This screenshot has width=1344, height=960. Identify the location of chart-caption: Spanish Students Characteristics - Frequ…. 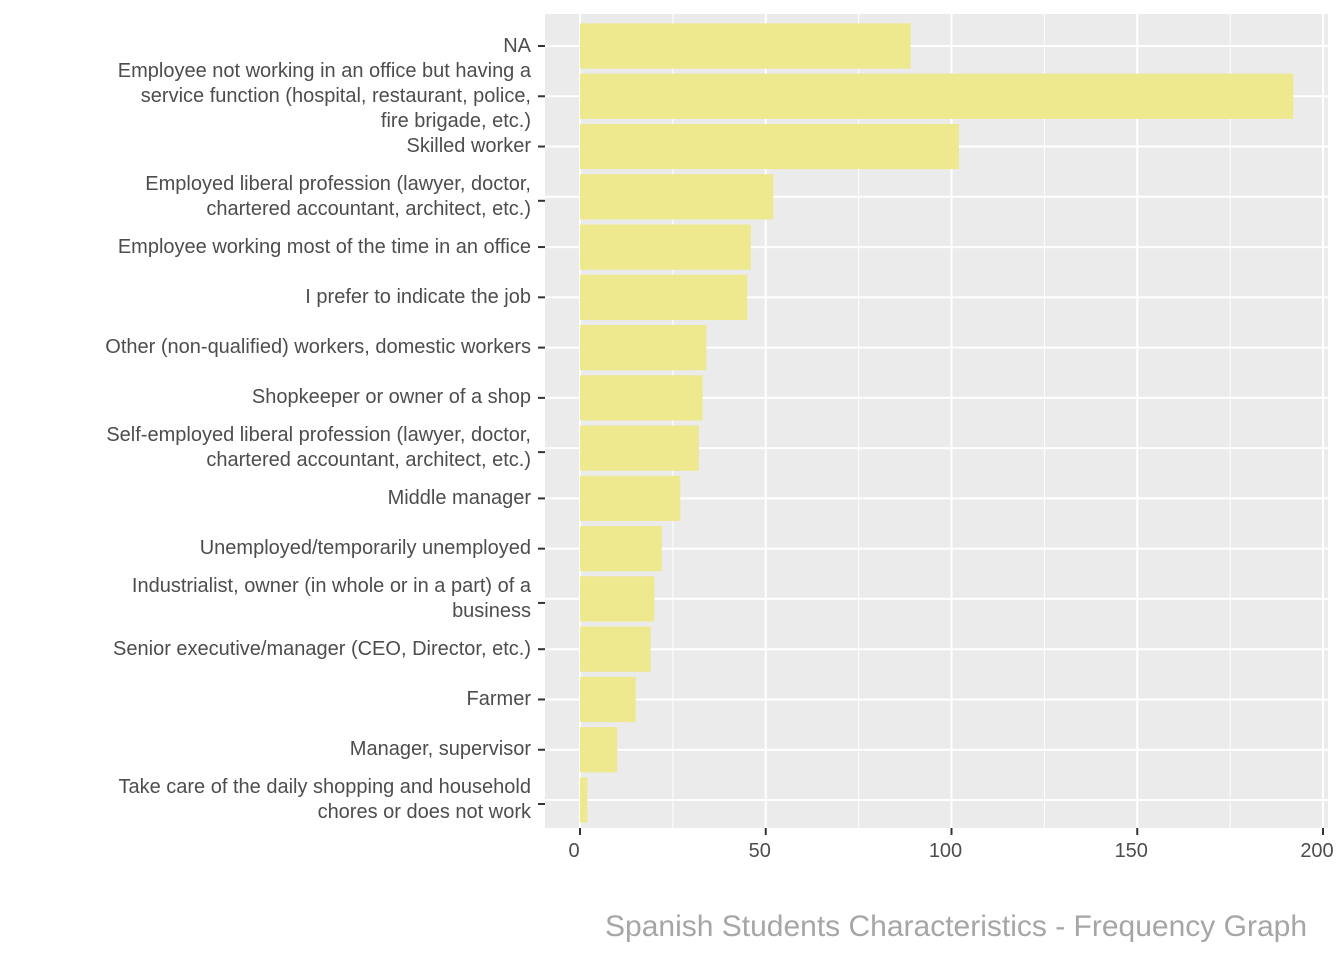
(956, 926).